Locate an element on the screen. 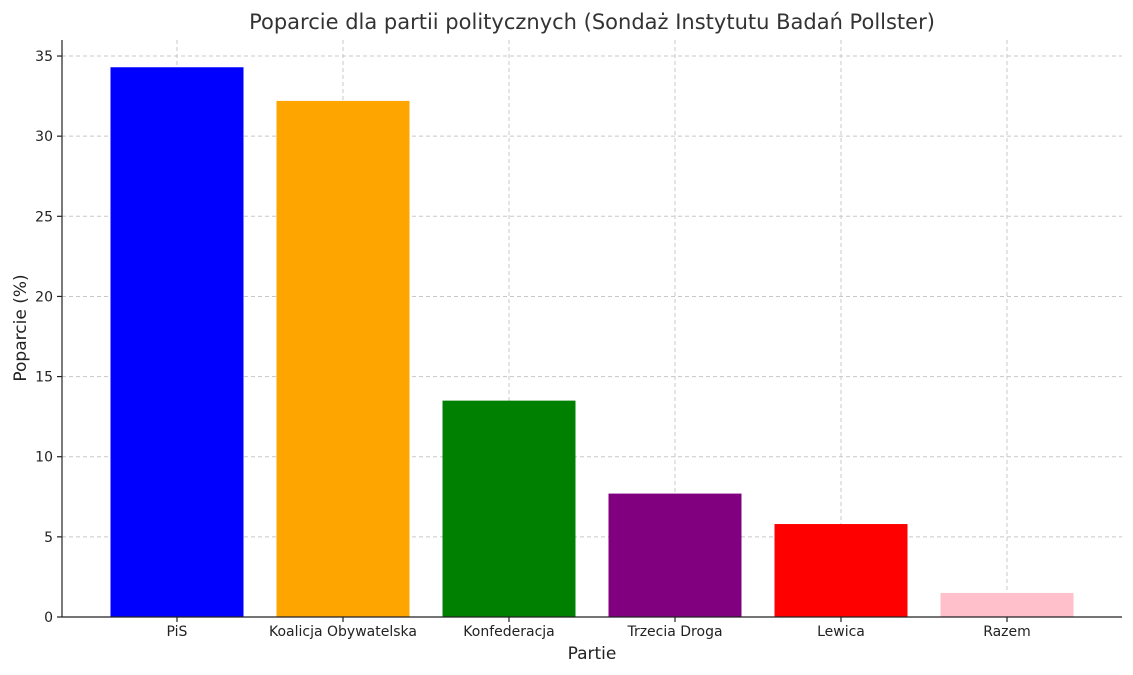  y-axis-label: Poparcie (%) is located at coordinates (21, 327).